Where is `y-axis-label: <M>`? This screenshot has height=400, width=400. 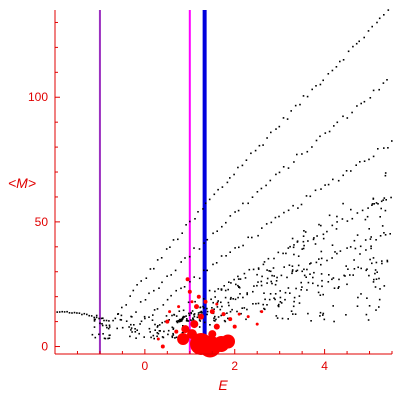 y-axis-label: <M> is located at coordinates (22, 183).